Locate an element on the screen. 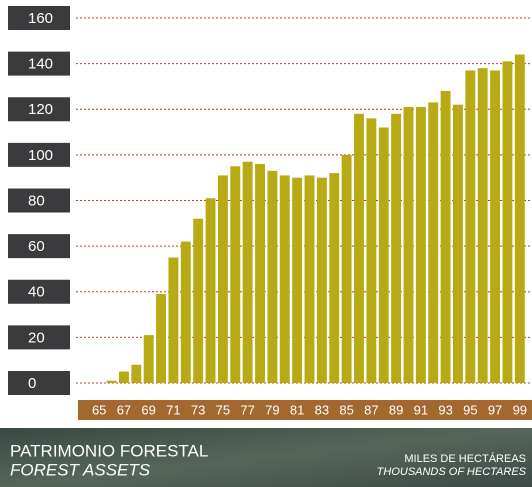  x-tick-label: 97 is located at coordinates (495, 409).